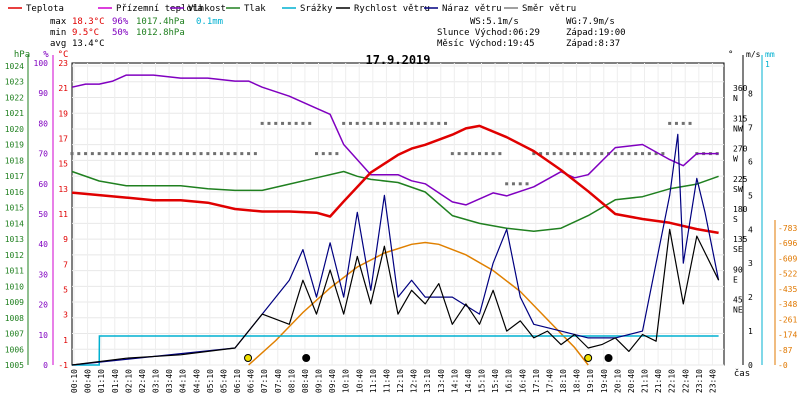  What do you see at coordinates (120, 22) in the screenshot?
I see `stat-max-hum: 96%` at bounding box center [120, 22].